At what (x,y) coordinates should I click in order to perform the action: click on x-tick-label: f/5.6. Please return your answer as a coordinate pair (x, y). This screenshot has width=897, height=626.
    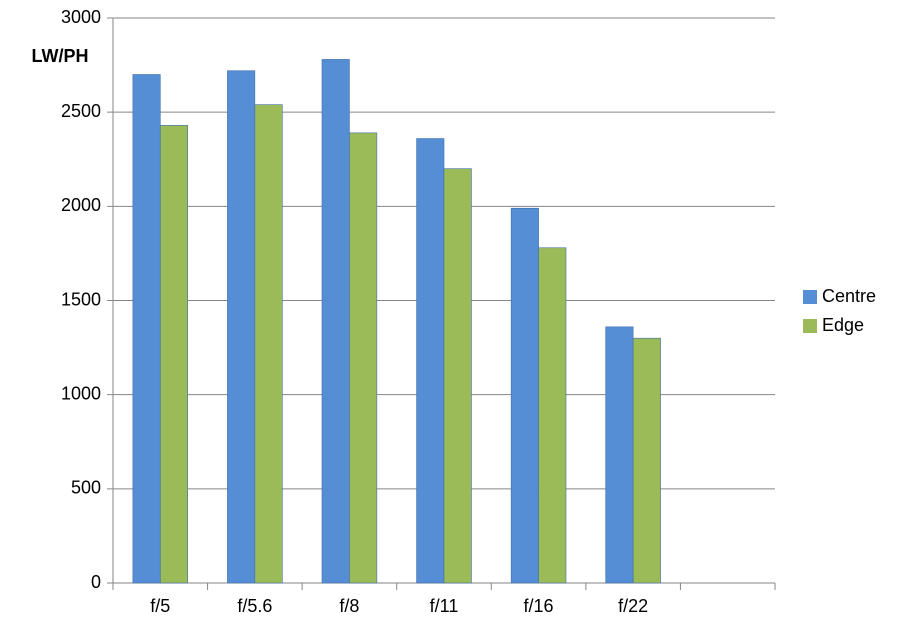
    Looking at the image, I should click on (254, 606).